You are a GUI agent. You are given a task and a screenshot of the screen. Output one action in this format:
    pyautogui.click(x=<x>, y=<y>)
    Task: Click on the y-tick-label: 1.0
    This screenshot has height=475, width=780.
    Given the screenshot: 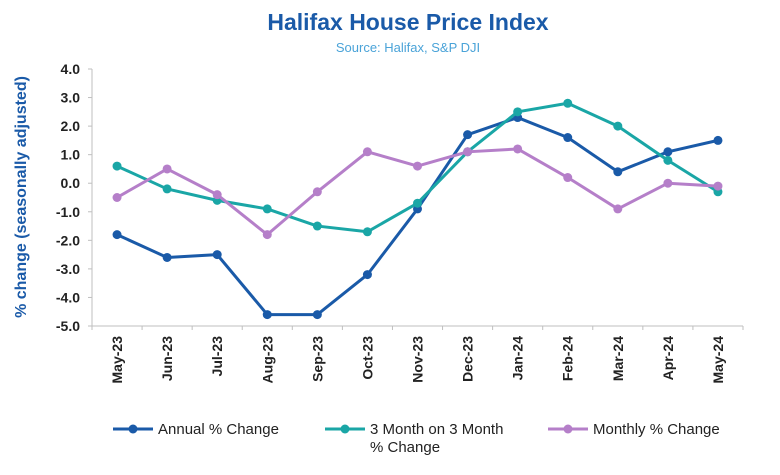 What is the action you would take?
    pyautogui.click(x=71, y=155)
    